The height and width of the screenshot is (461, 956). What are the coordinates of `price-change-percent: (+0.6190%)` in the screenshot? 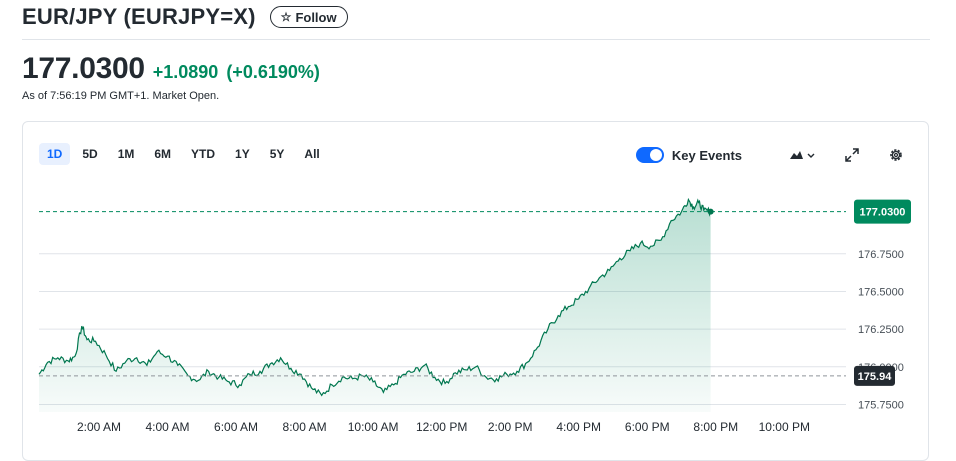 It's located at (273, 72).